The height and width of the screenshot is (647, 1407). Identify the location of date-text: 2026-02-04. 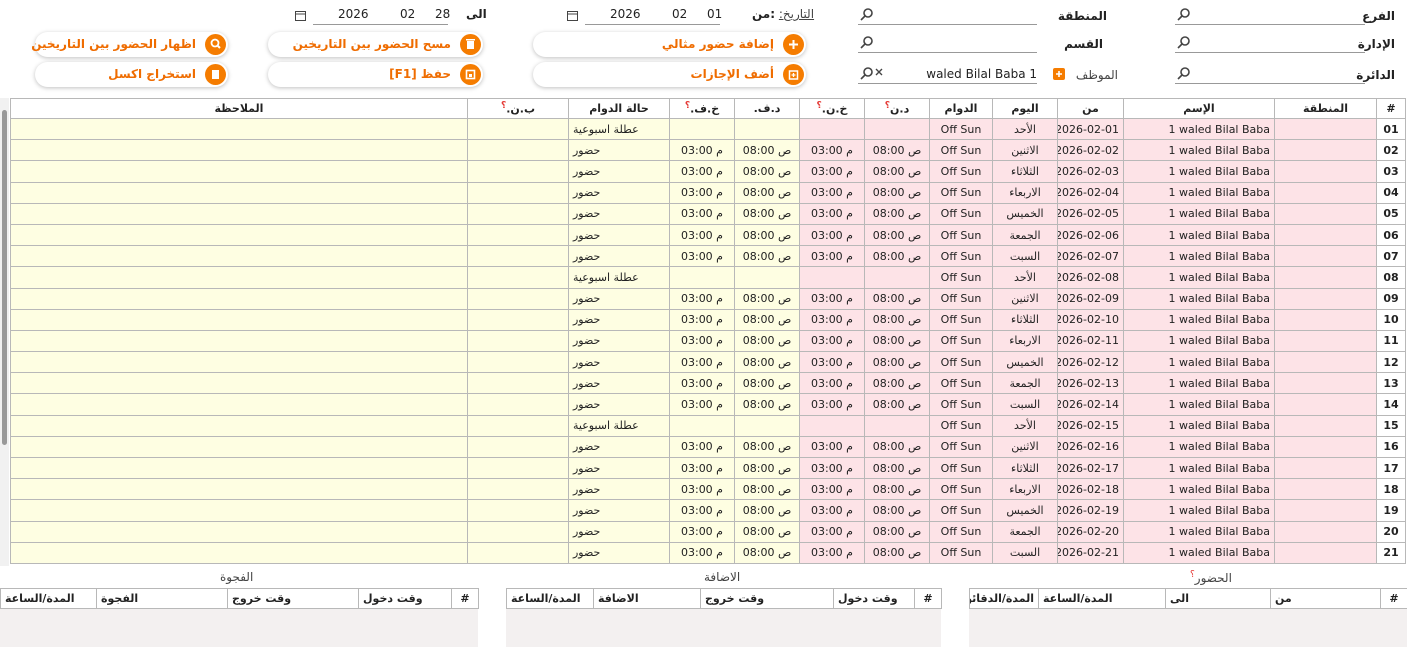
(1088, 193).